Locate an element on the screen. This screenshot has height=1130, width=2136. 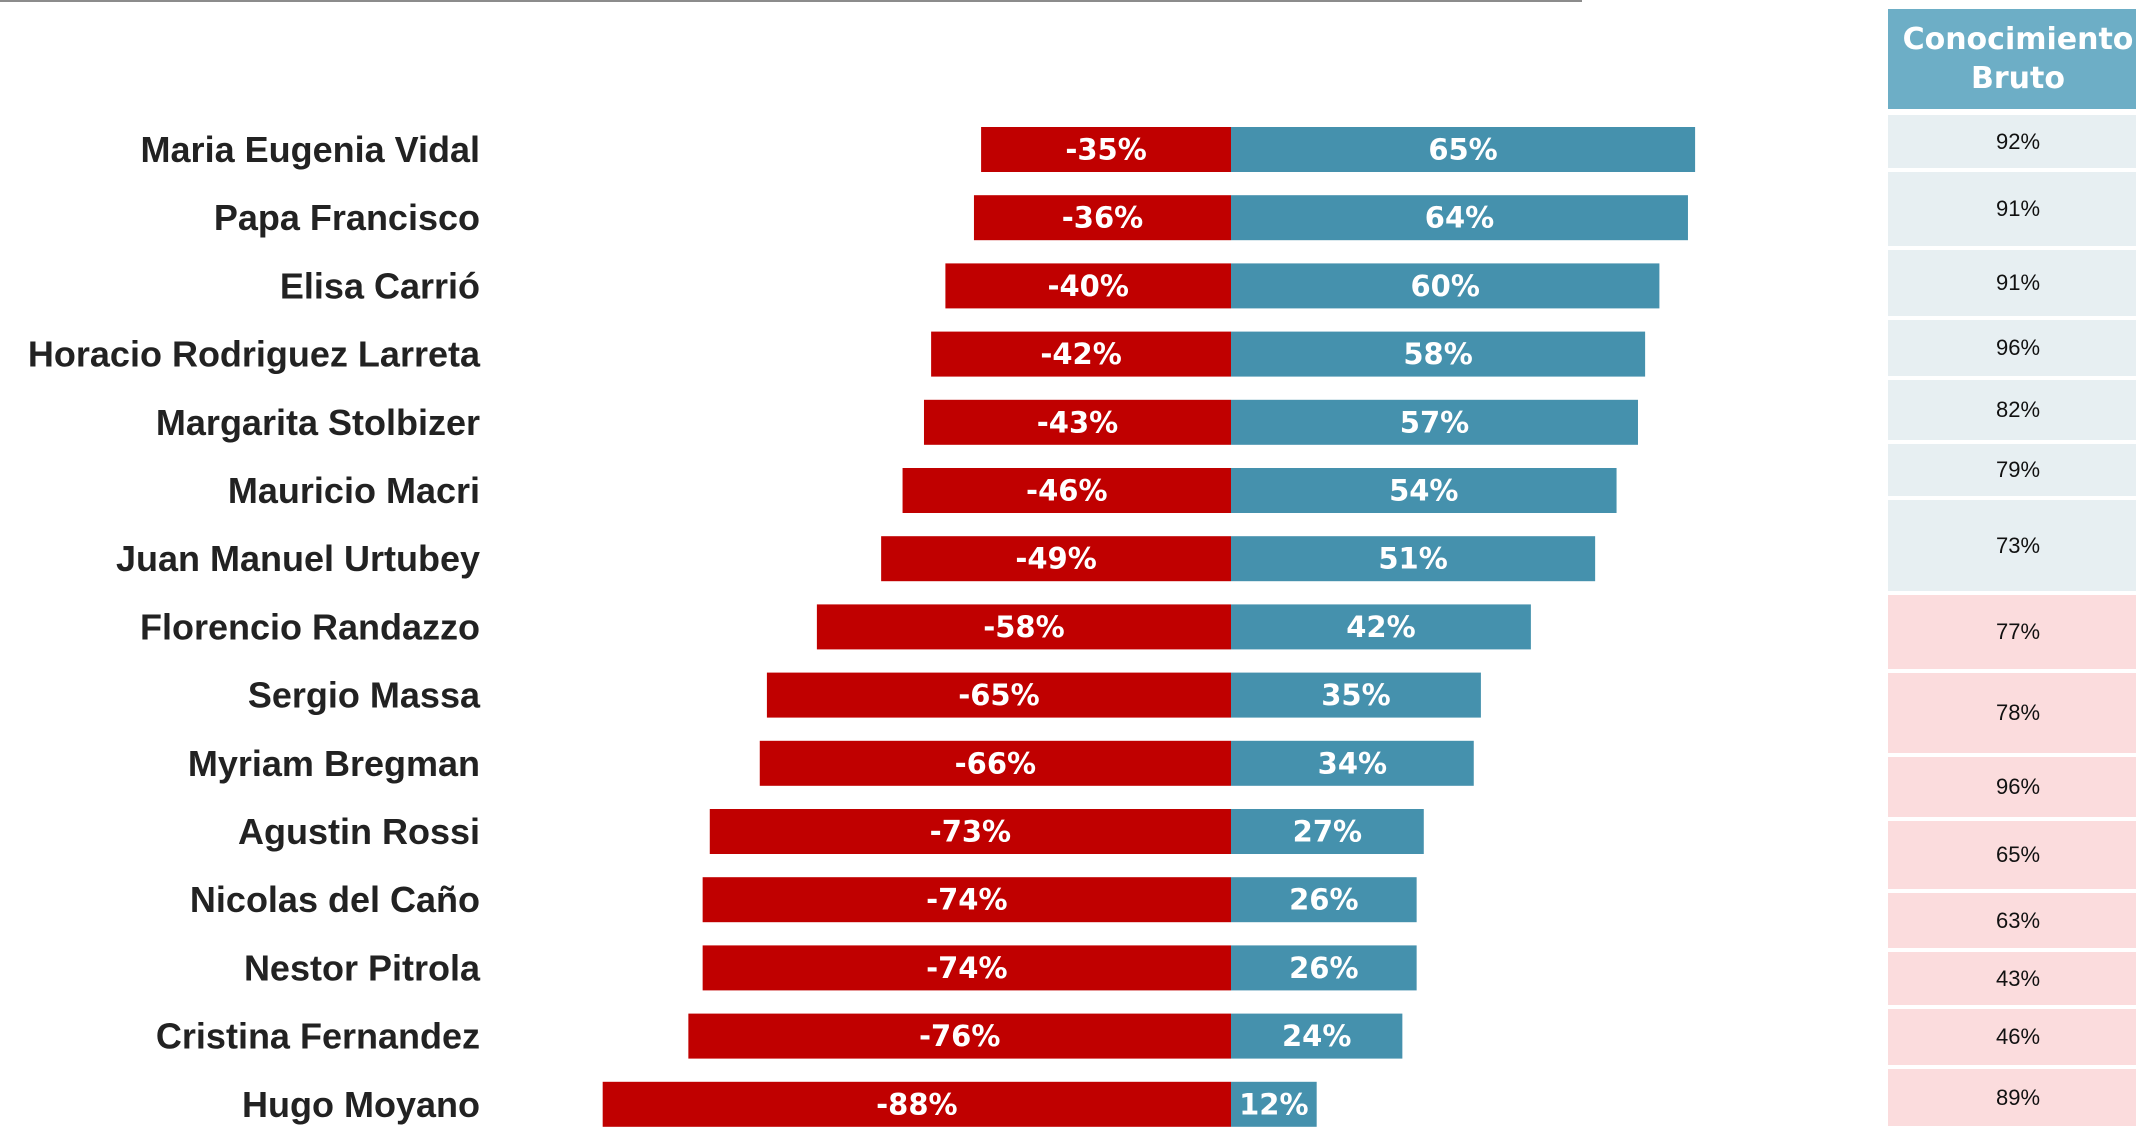
positive-bar-label: 51% is located at coordinates (1412, 559).